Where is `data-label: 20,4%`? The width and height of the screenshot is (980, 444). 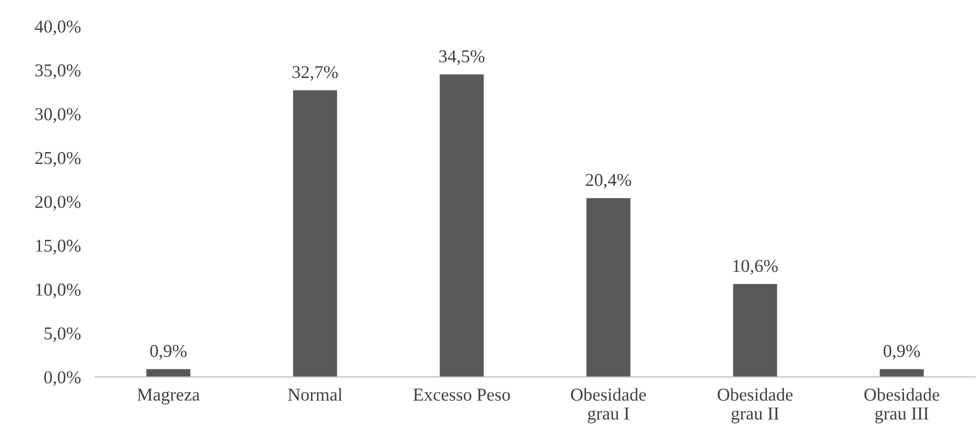
data-label: 20,4% is located at coordinates (609, 181).